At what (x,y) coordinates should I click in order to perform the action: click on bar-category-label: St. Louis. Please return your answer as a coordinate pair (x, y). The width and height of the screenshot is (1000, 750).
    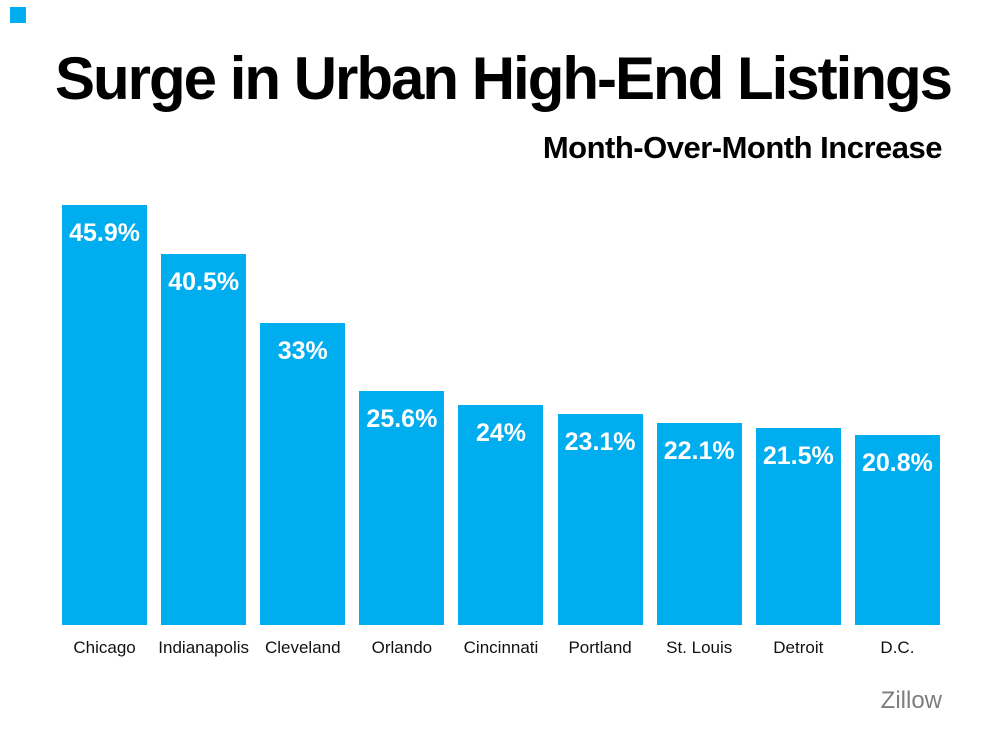
    Looking at the image, I should click on (699, 647).